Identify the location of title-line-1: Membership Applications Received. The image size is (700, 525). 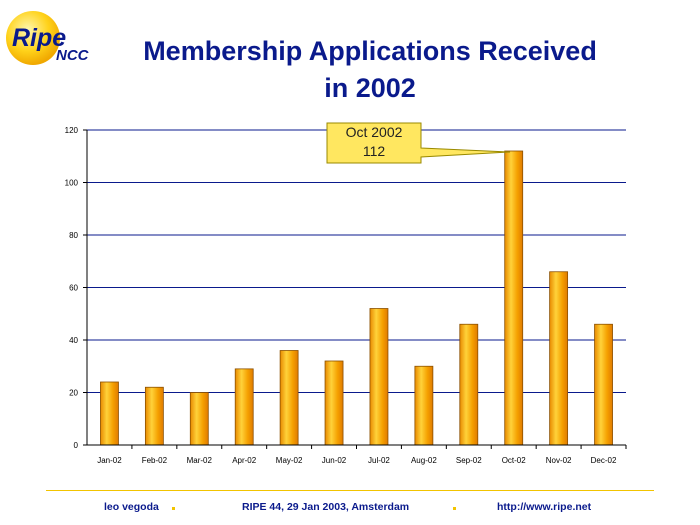
(370, 51).